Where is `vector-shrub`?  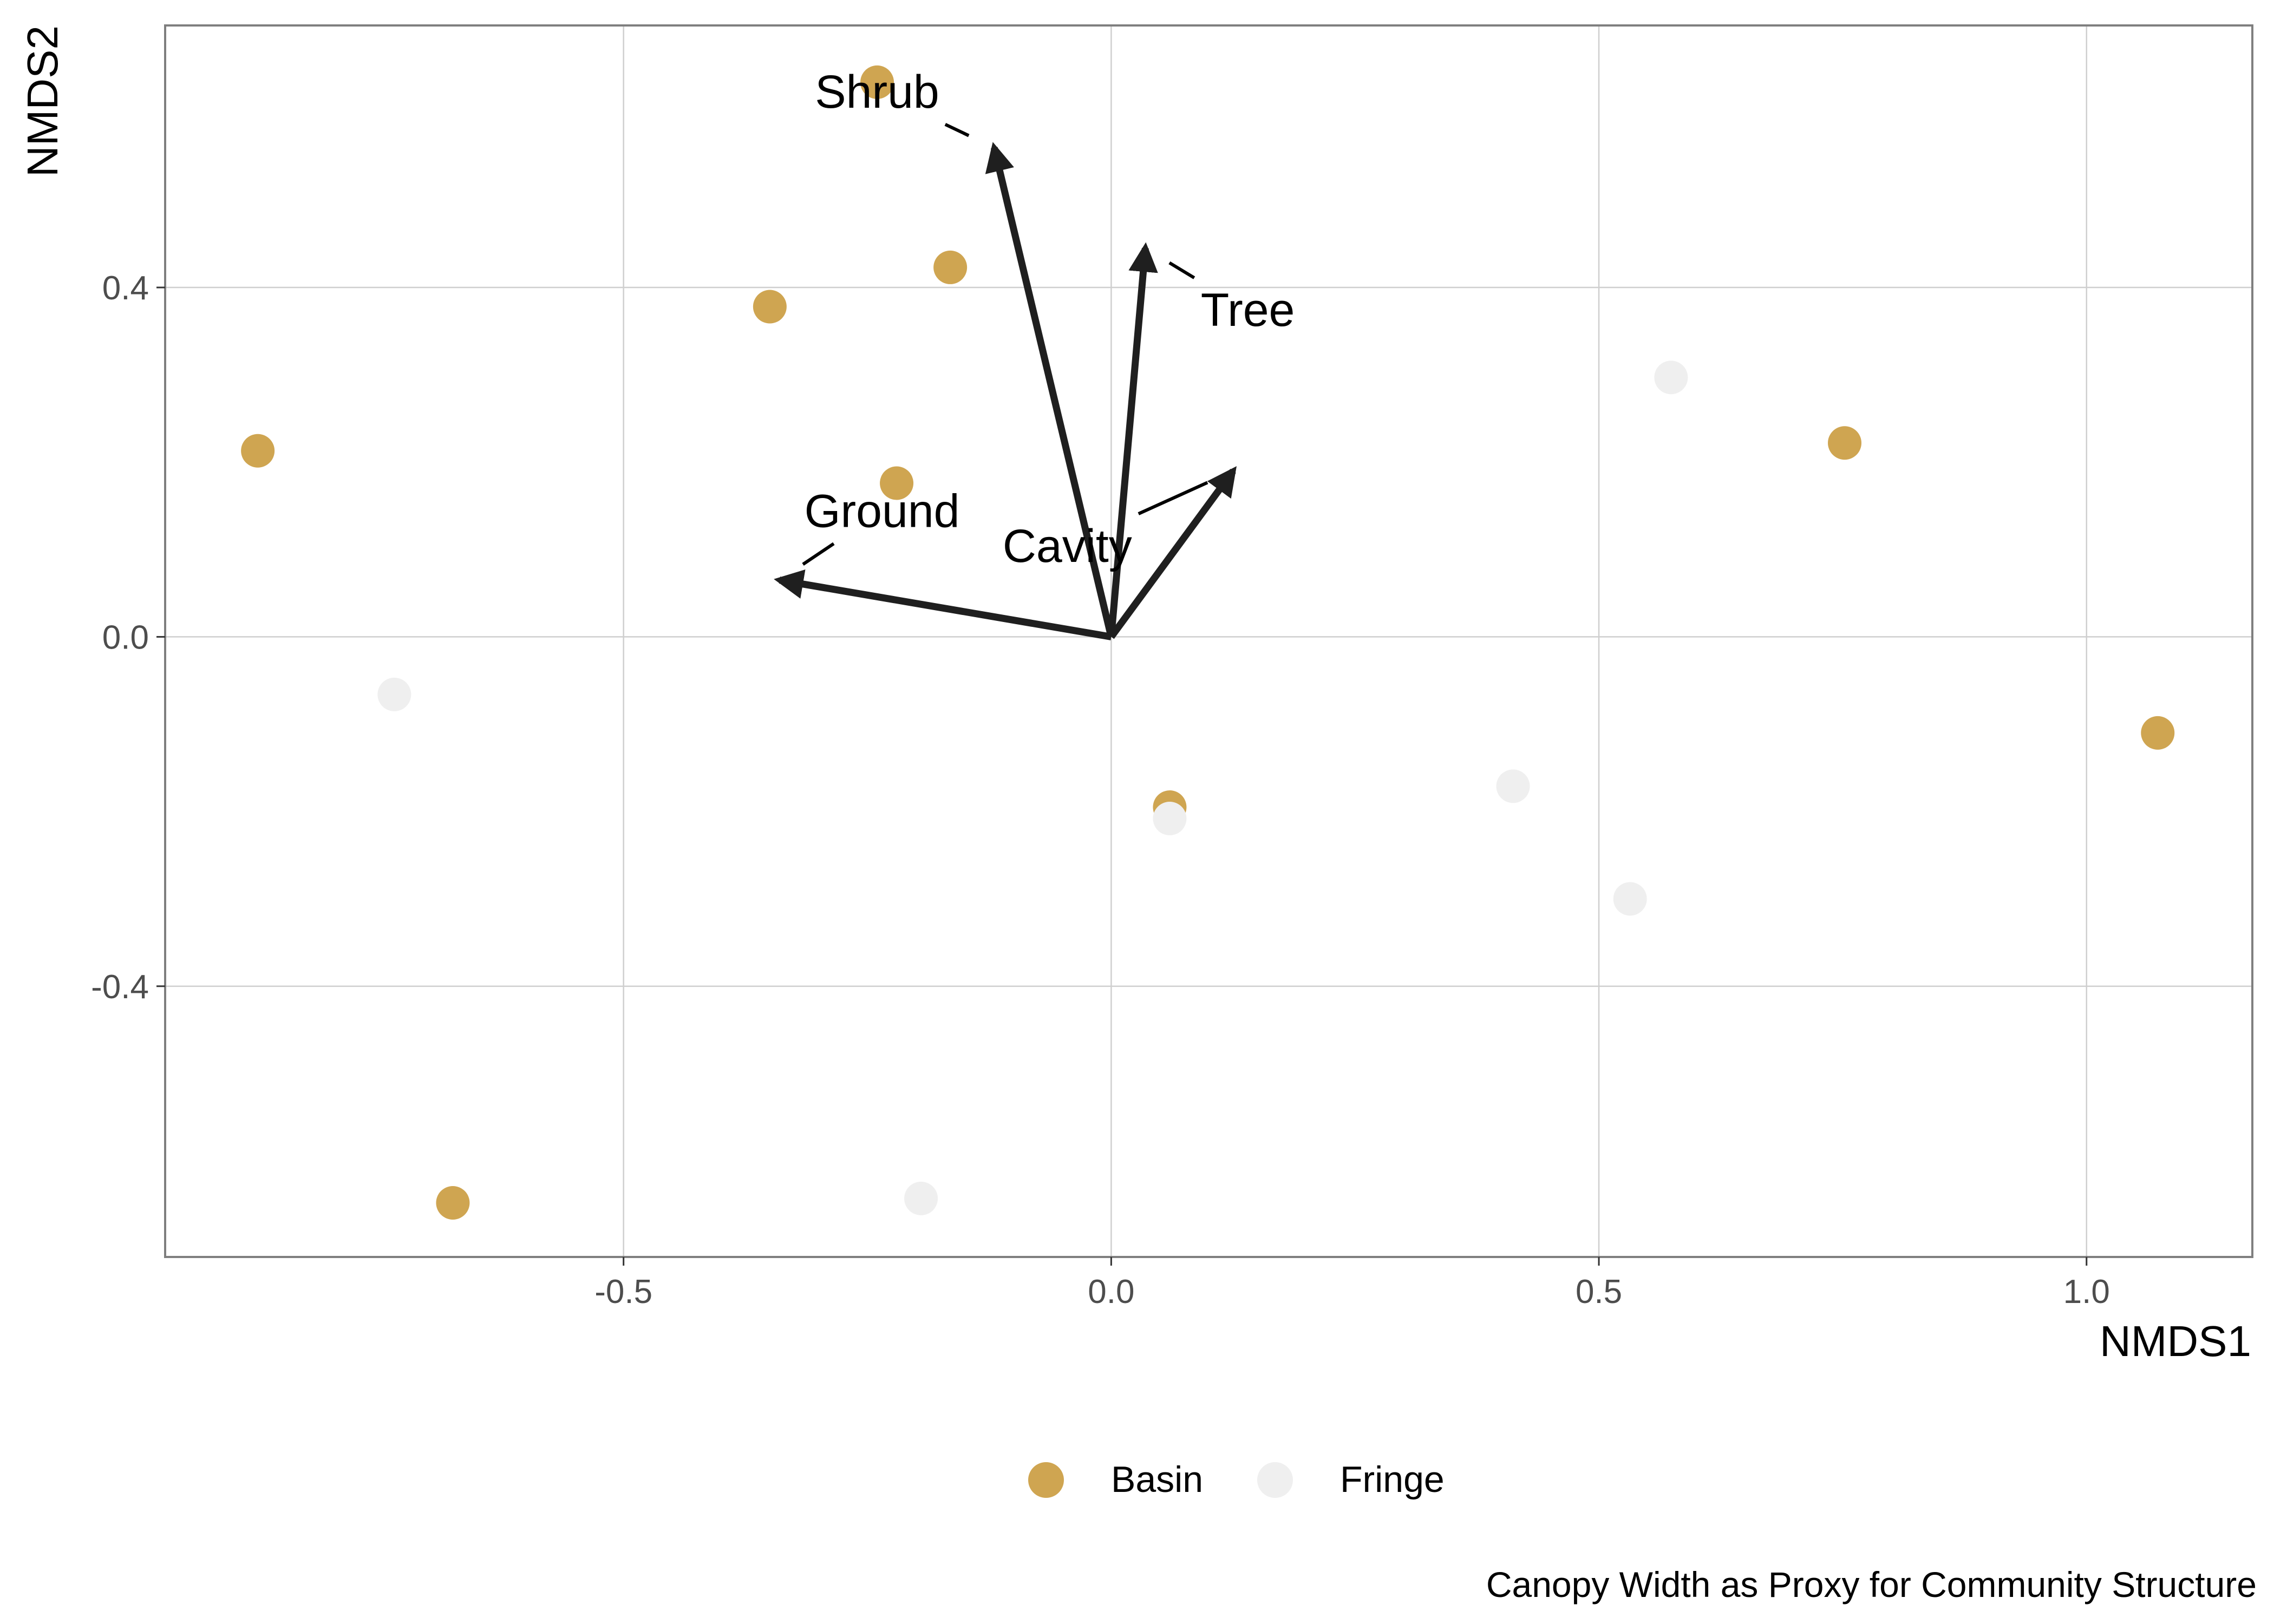 vector-shrub is located at coordinates (1050, 390).